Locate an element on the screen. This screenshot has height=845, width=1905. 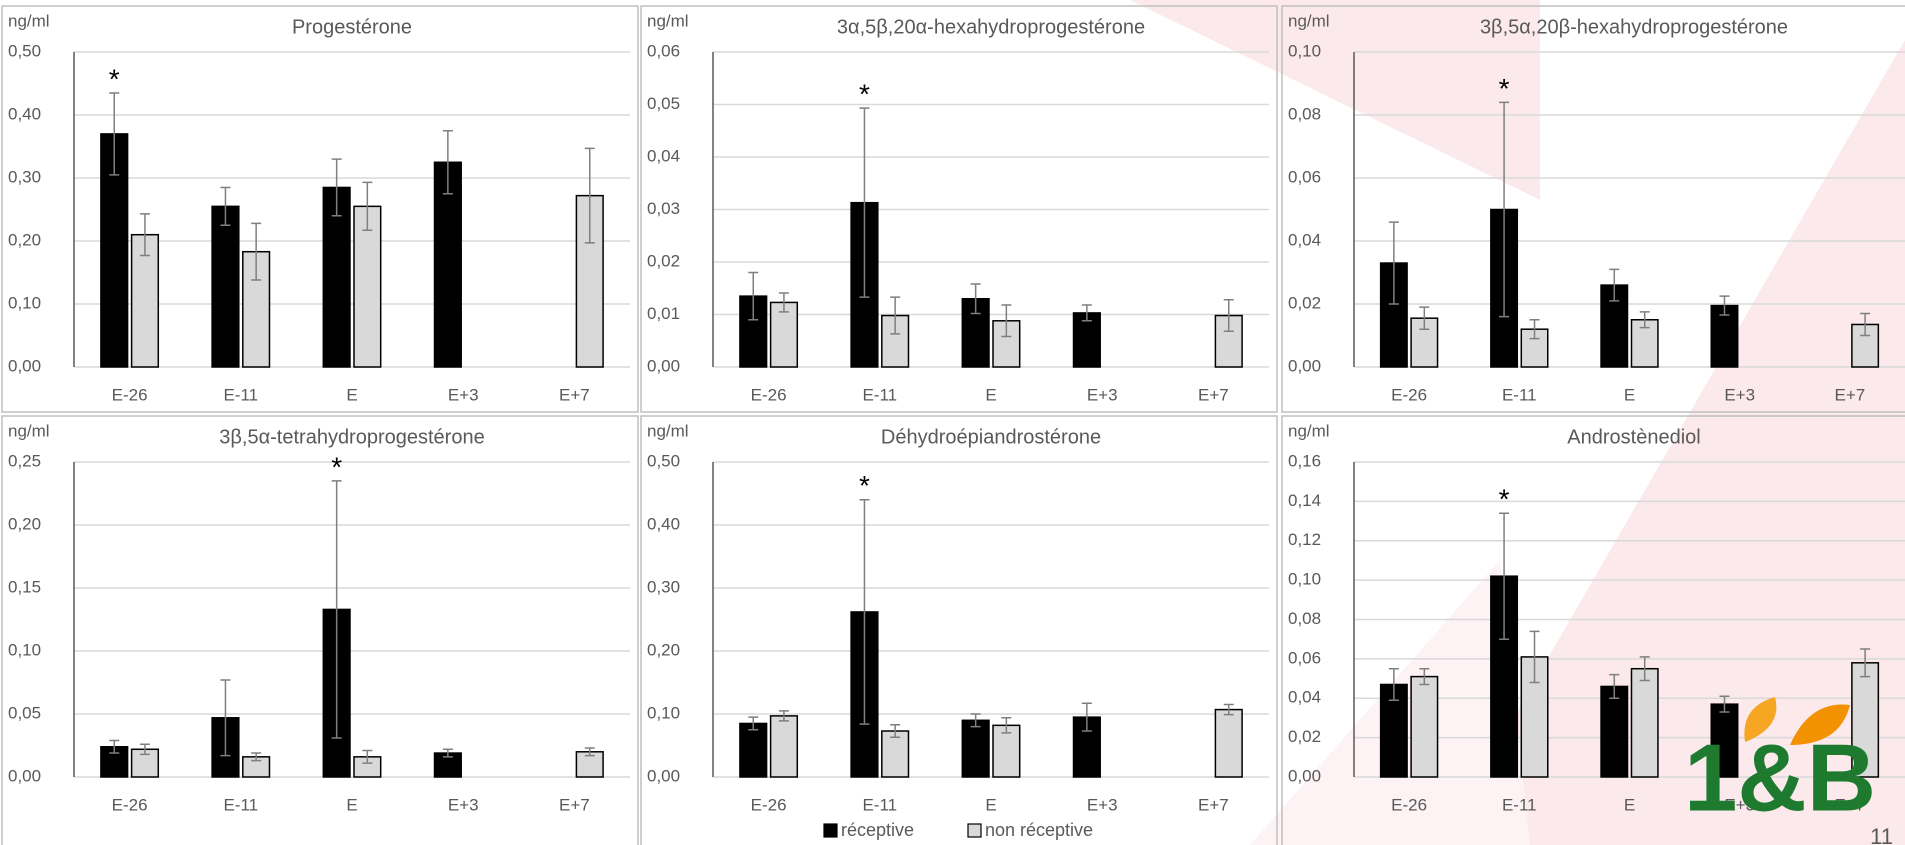
page-number: 11 is located at coordinates (1881, 834).